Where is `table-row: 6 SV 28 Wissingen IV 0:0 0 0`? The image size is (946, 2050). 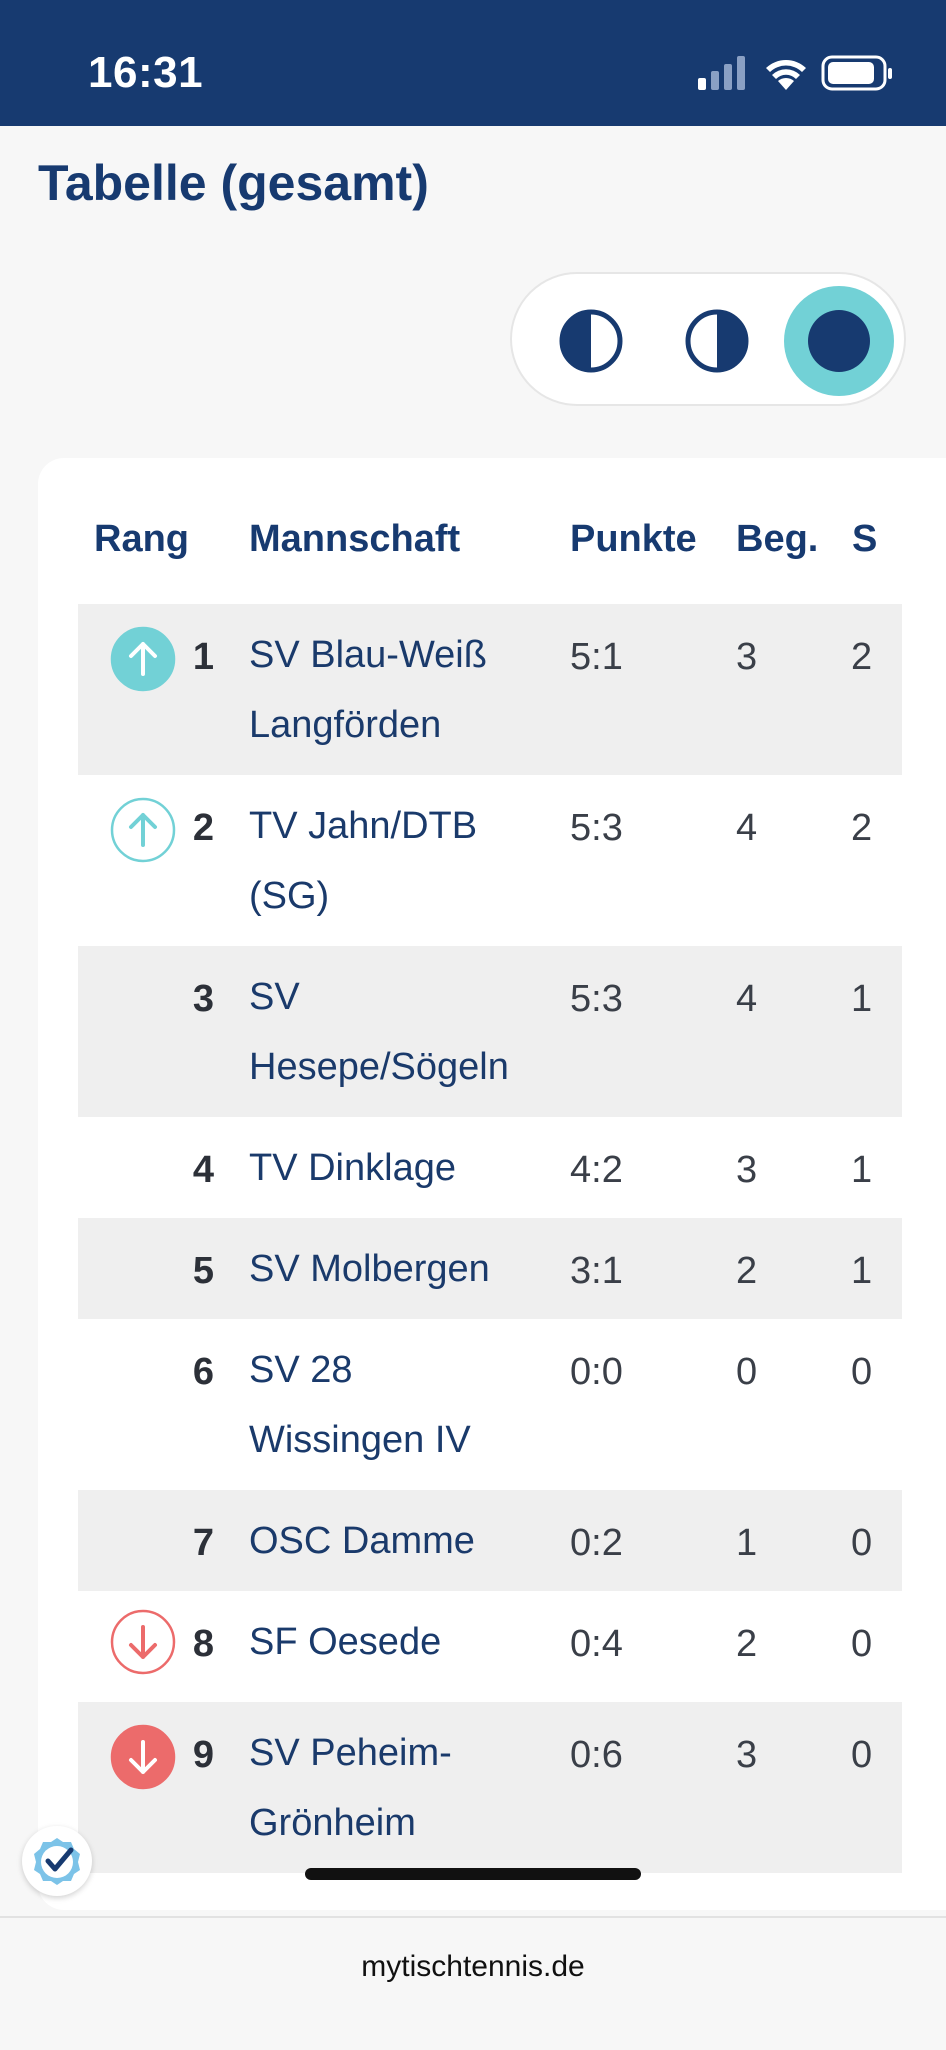
table-row: 6 SV 28 Wissingen IV 0:0 0 0 is located at coordinates (490, 1404).